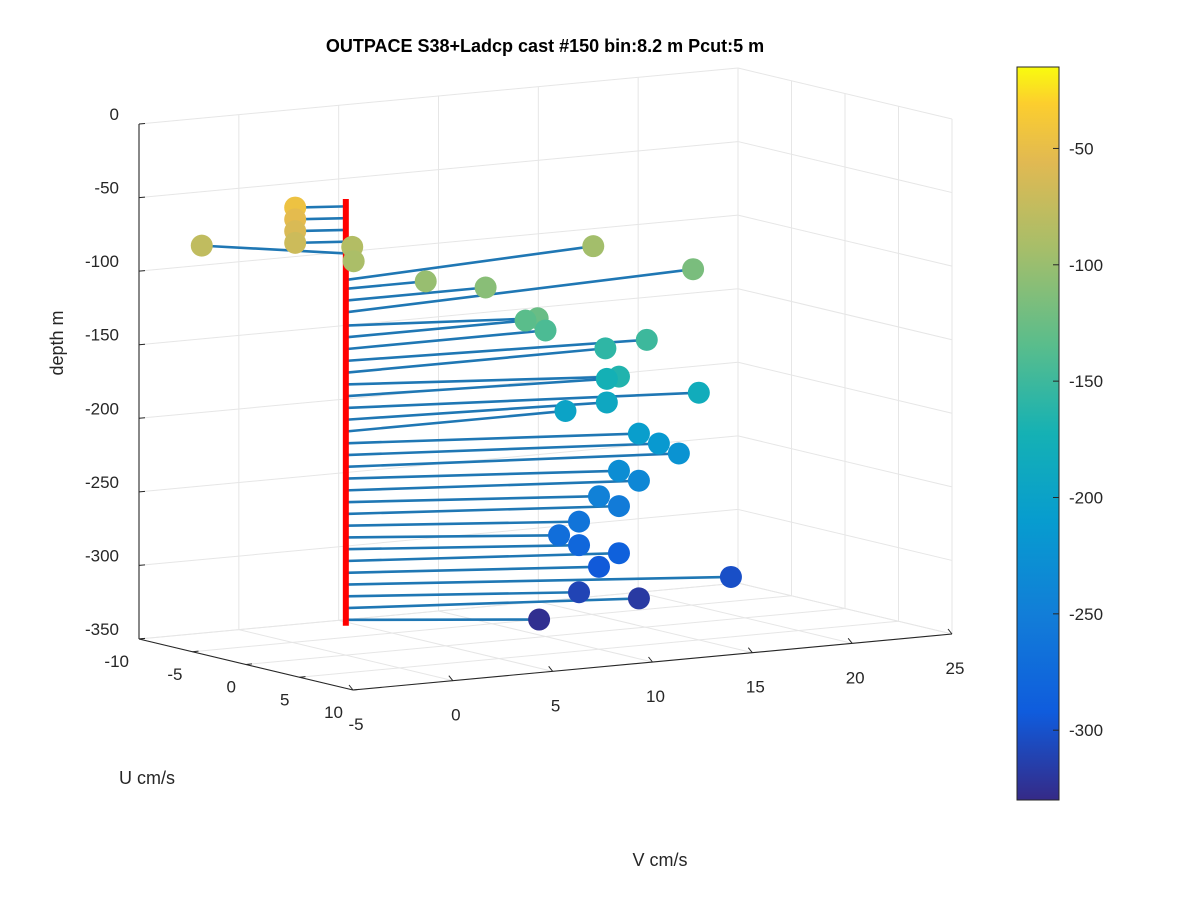 This screenshot has width=1200, height=900. What do you see at coordinates (955, 668) in the screenshot?
I see `x-tick-label: 25` at bounding box center [955, 668].